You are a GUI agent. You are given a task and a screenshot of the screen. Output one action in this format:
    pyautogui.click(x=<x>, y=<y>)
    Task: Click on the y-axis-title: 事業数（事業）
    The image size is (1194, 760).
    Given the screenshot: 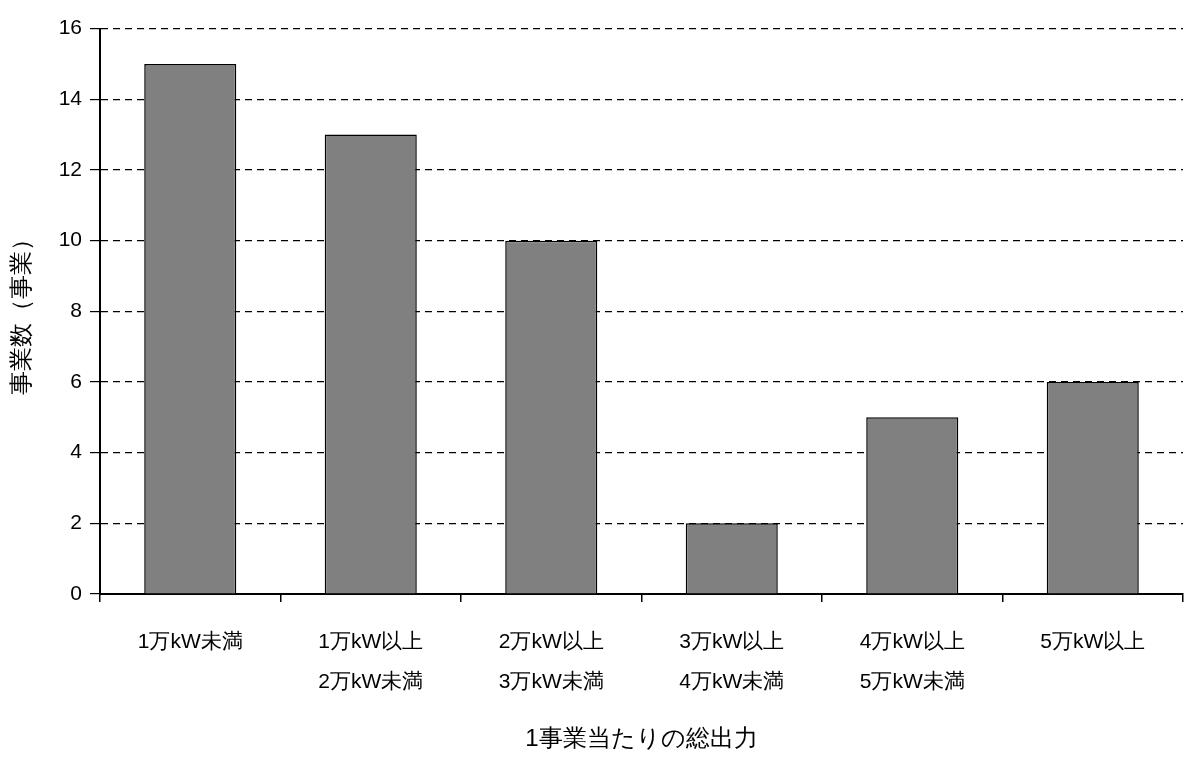 What is the action you would take?
    pyautogui.click(x=21, y=311)
    